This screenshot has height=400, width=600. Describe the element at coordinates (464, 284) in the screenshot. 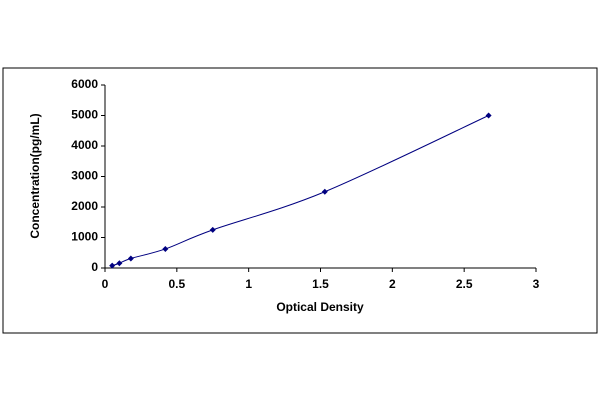

I see `x-tick-label: 2.5` at that location.